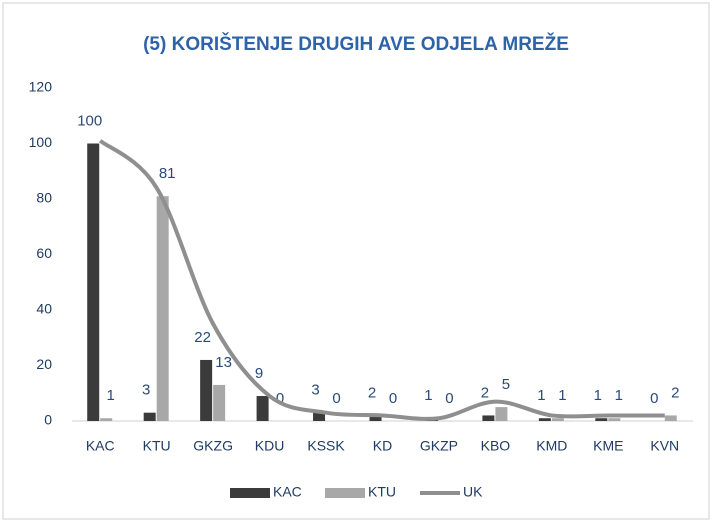 Image resolution: width=712 pixels, height=524 pixels. I want to click on data-label: 5, so click(506, 384).